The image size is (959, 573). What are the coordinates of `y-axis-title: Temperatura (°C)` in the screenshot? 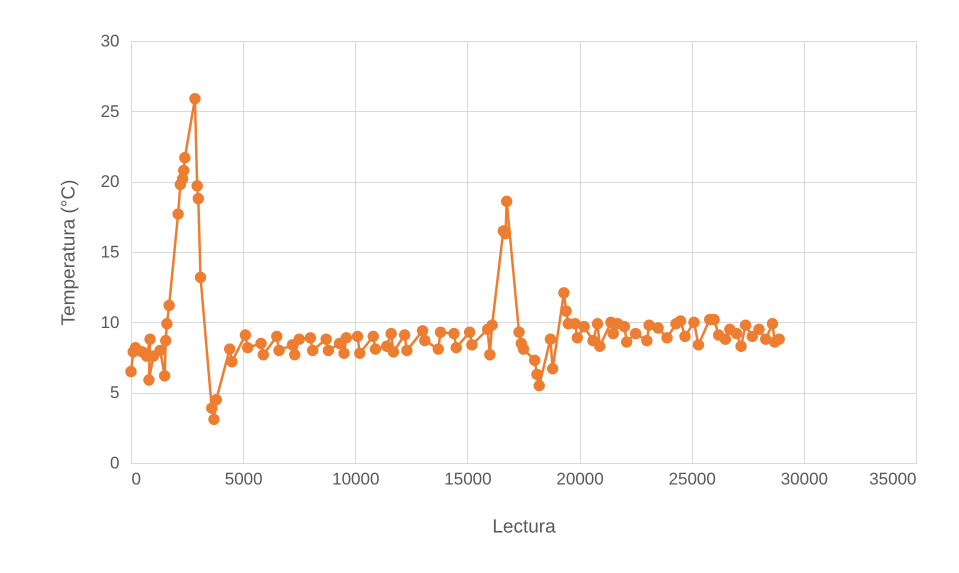 It's located at (69, 253).